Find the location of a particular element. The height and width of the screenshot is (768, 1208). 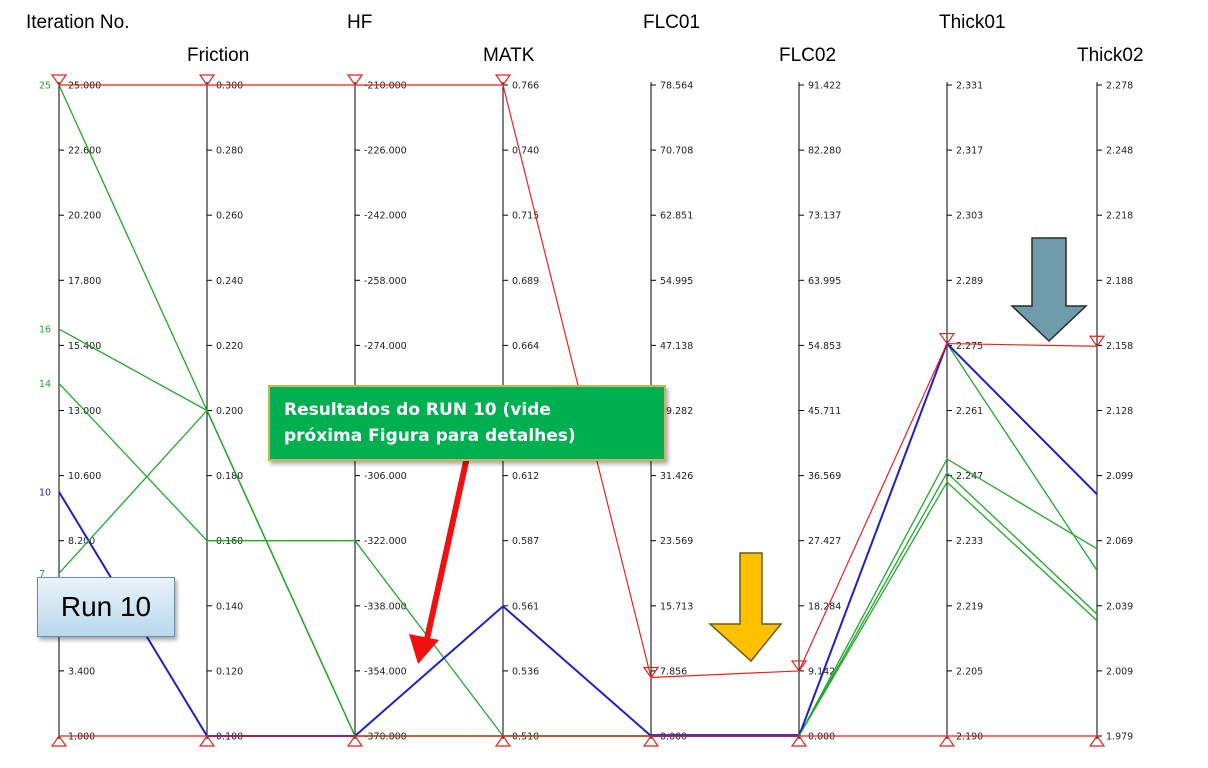

tick-label: 31.426 is located at coordinates (676, 476).